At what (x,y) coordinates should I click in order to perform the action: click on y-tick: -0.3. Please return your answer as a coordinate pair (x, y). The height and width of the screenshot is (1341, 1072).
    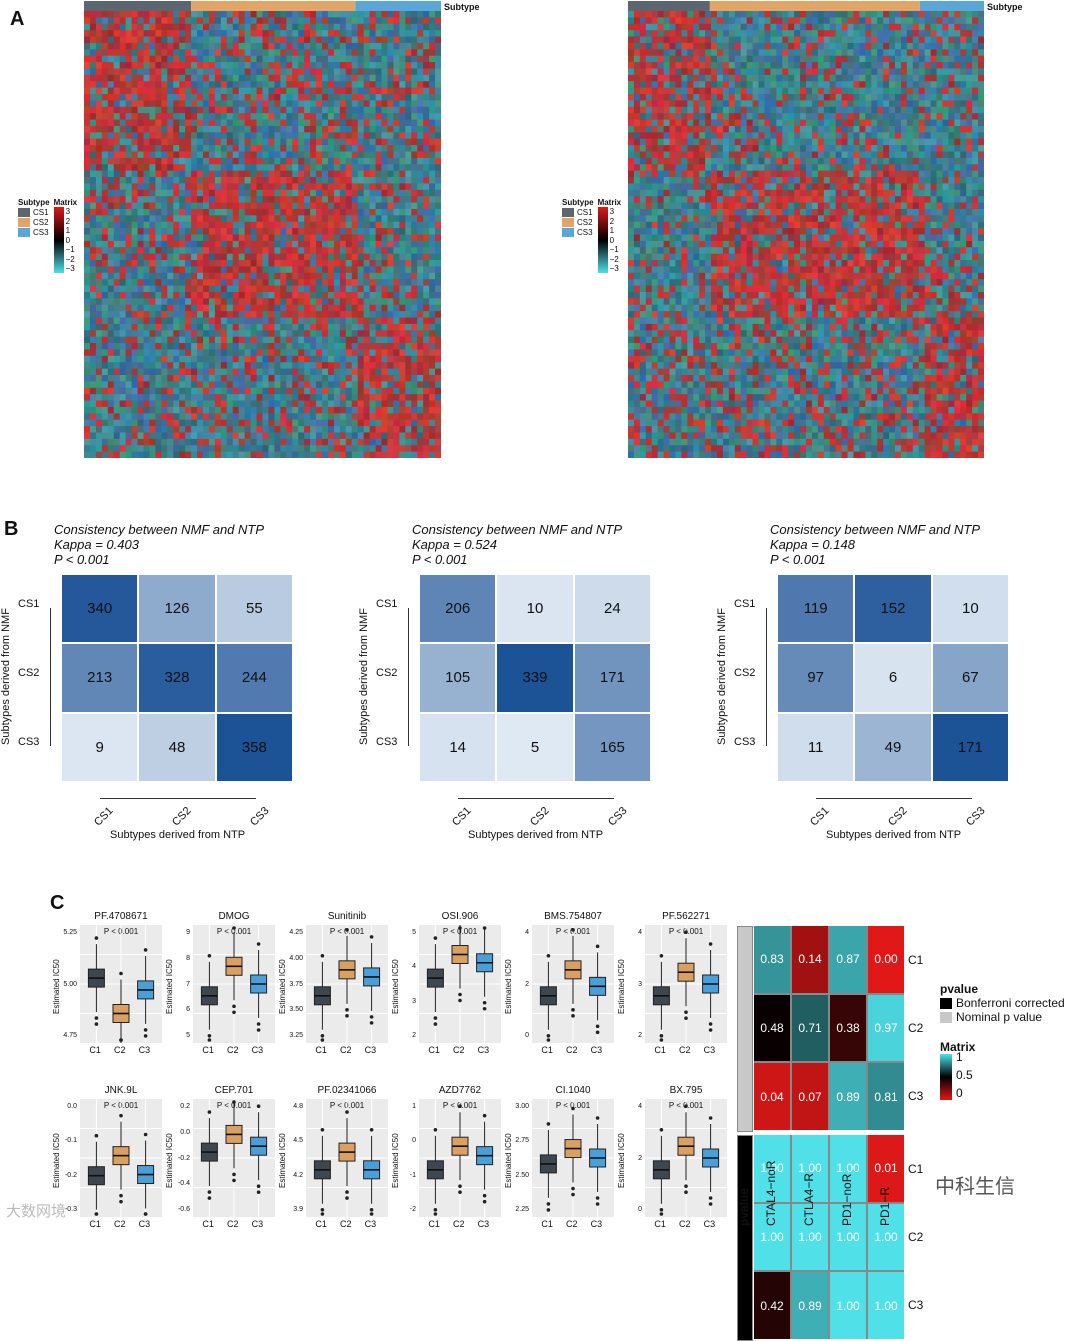
    Looking at the image, I should click on (71, 1209).